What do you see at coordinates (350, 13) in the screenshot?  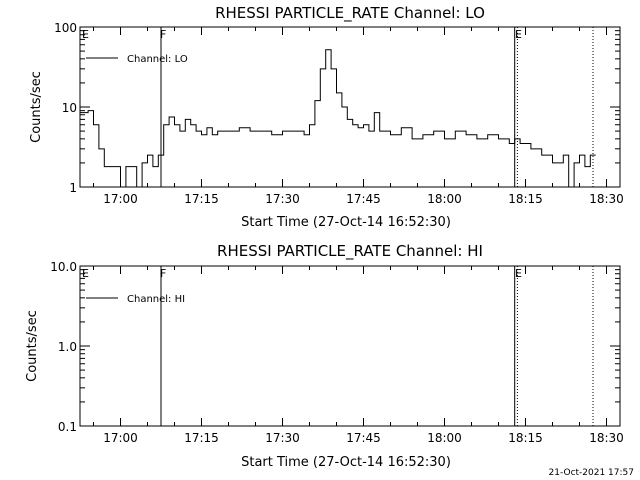 I see `lo-chart-title: RHESSI PARTICLE_RATE Channel: LO` at bounding box center [350, 13].